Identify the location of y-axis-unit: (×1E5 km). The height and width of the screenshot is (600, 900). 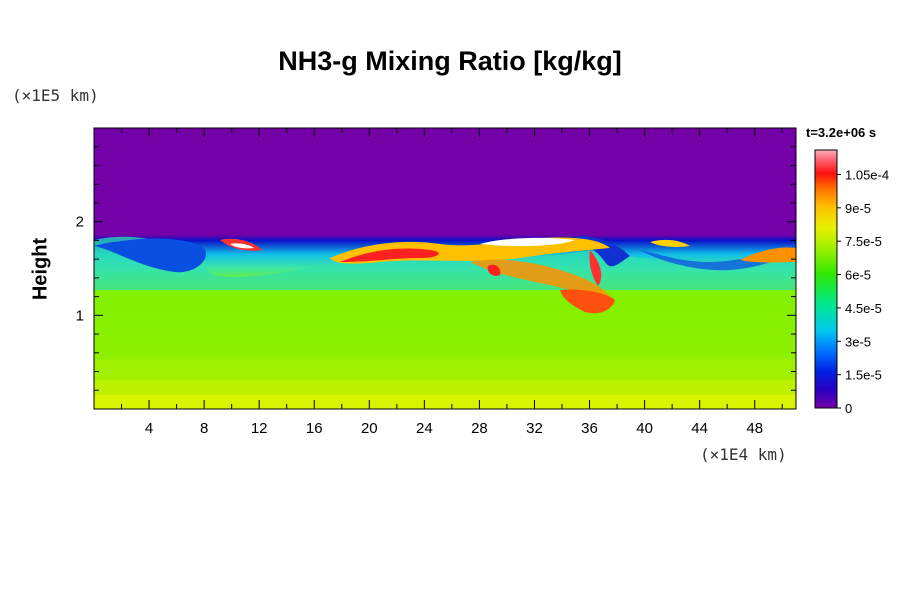
(55, 95).